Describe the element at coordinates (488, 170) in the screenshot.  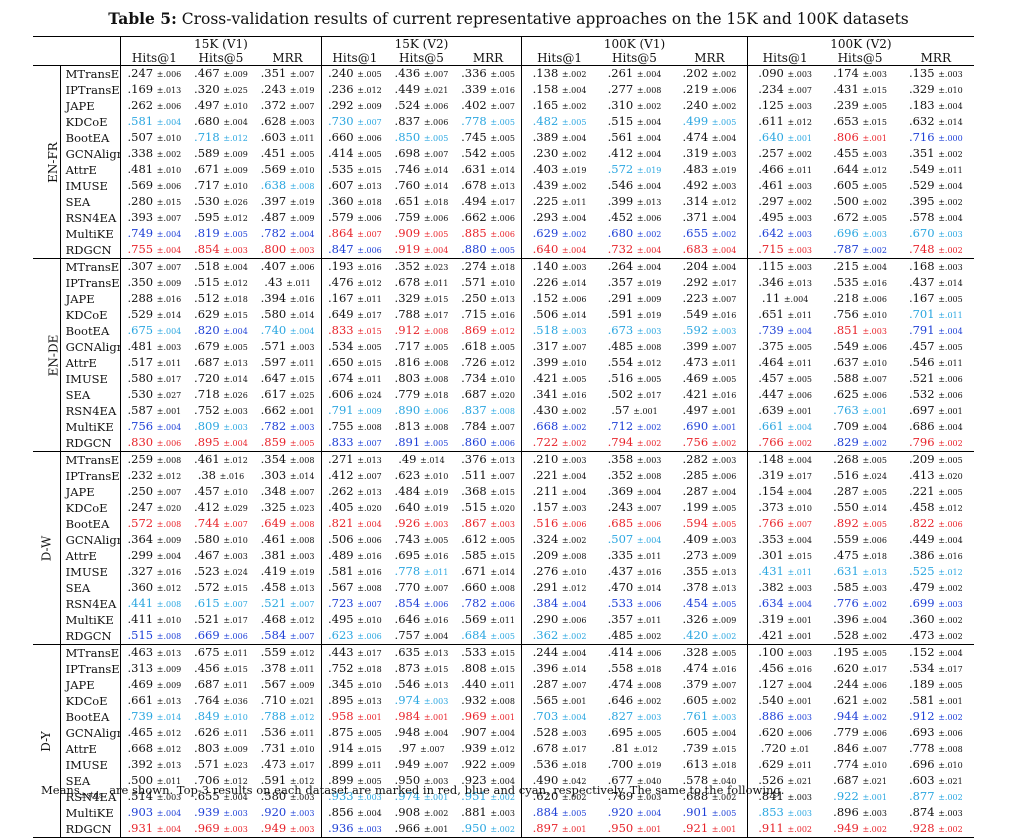
I see `value-cell: .631 ±.014` at that location.